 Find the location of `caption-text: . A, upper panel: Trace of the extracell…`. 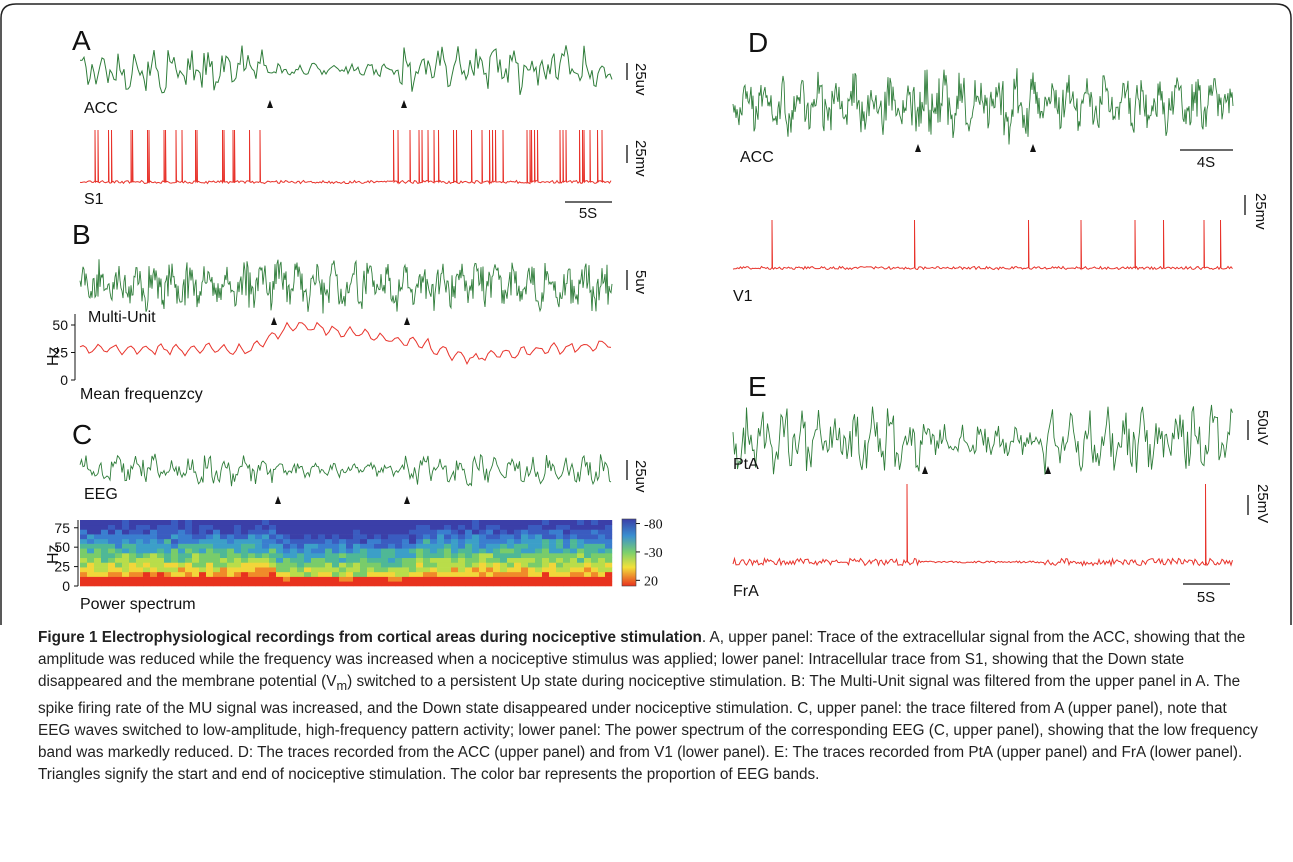

caption-text: . A, upper panel: Trace of the extracell… is located at coordinates (642, 660).